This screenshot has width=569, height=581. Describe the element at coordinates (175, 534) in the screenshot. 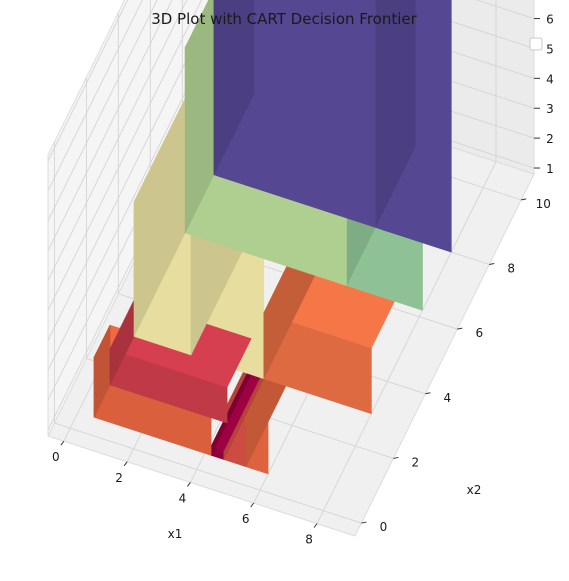

I see `x-axis-label: x1` at that location.